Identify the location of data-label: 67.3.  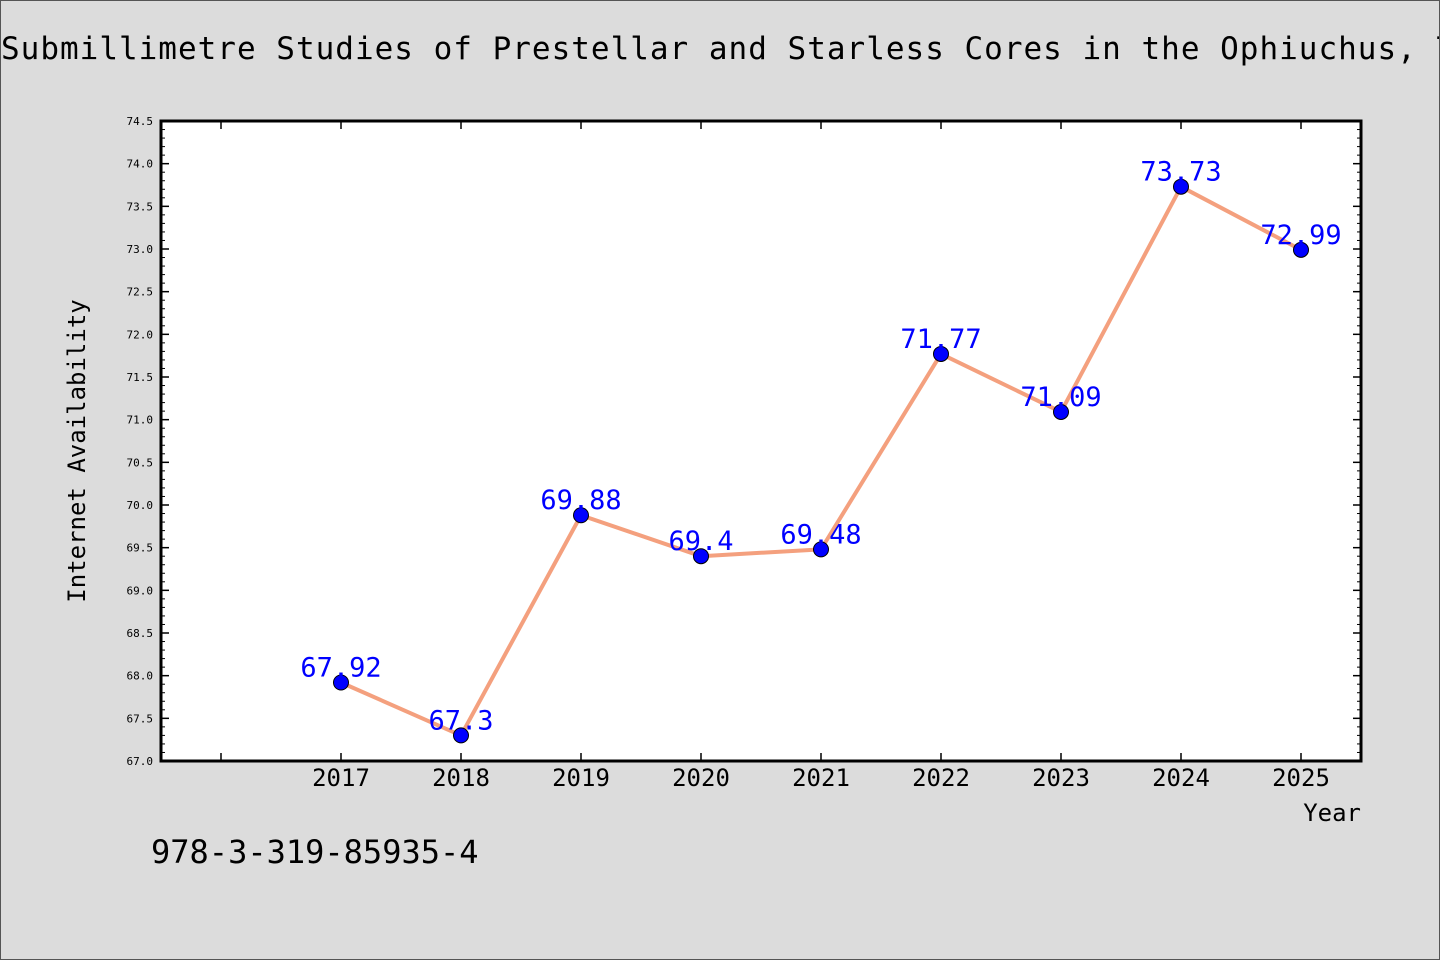
(460, 720).